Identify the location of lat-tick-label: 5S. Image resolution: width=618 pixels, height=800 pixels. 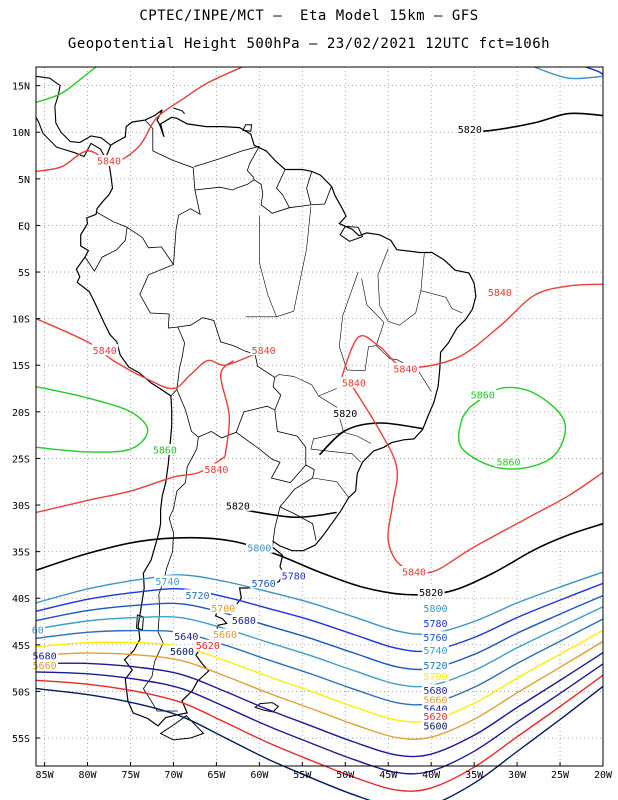
(24, 273).